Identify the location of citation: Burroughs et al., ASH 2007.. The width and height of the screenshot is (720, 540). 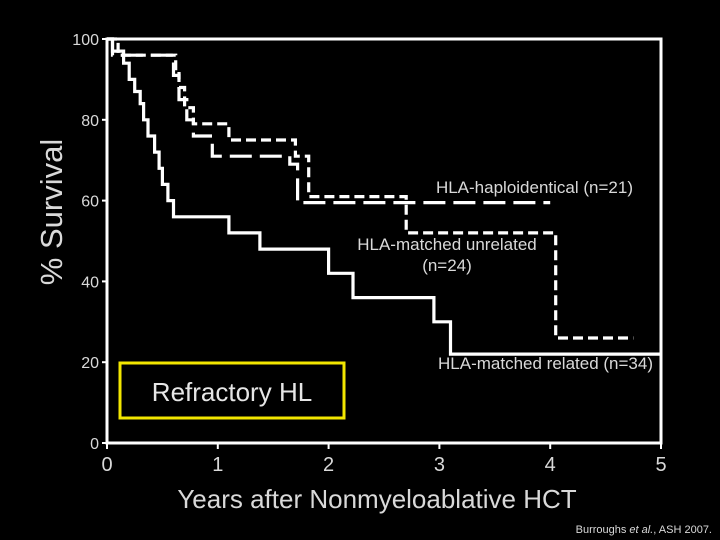
(644, 530).